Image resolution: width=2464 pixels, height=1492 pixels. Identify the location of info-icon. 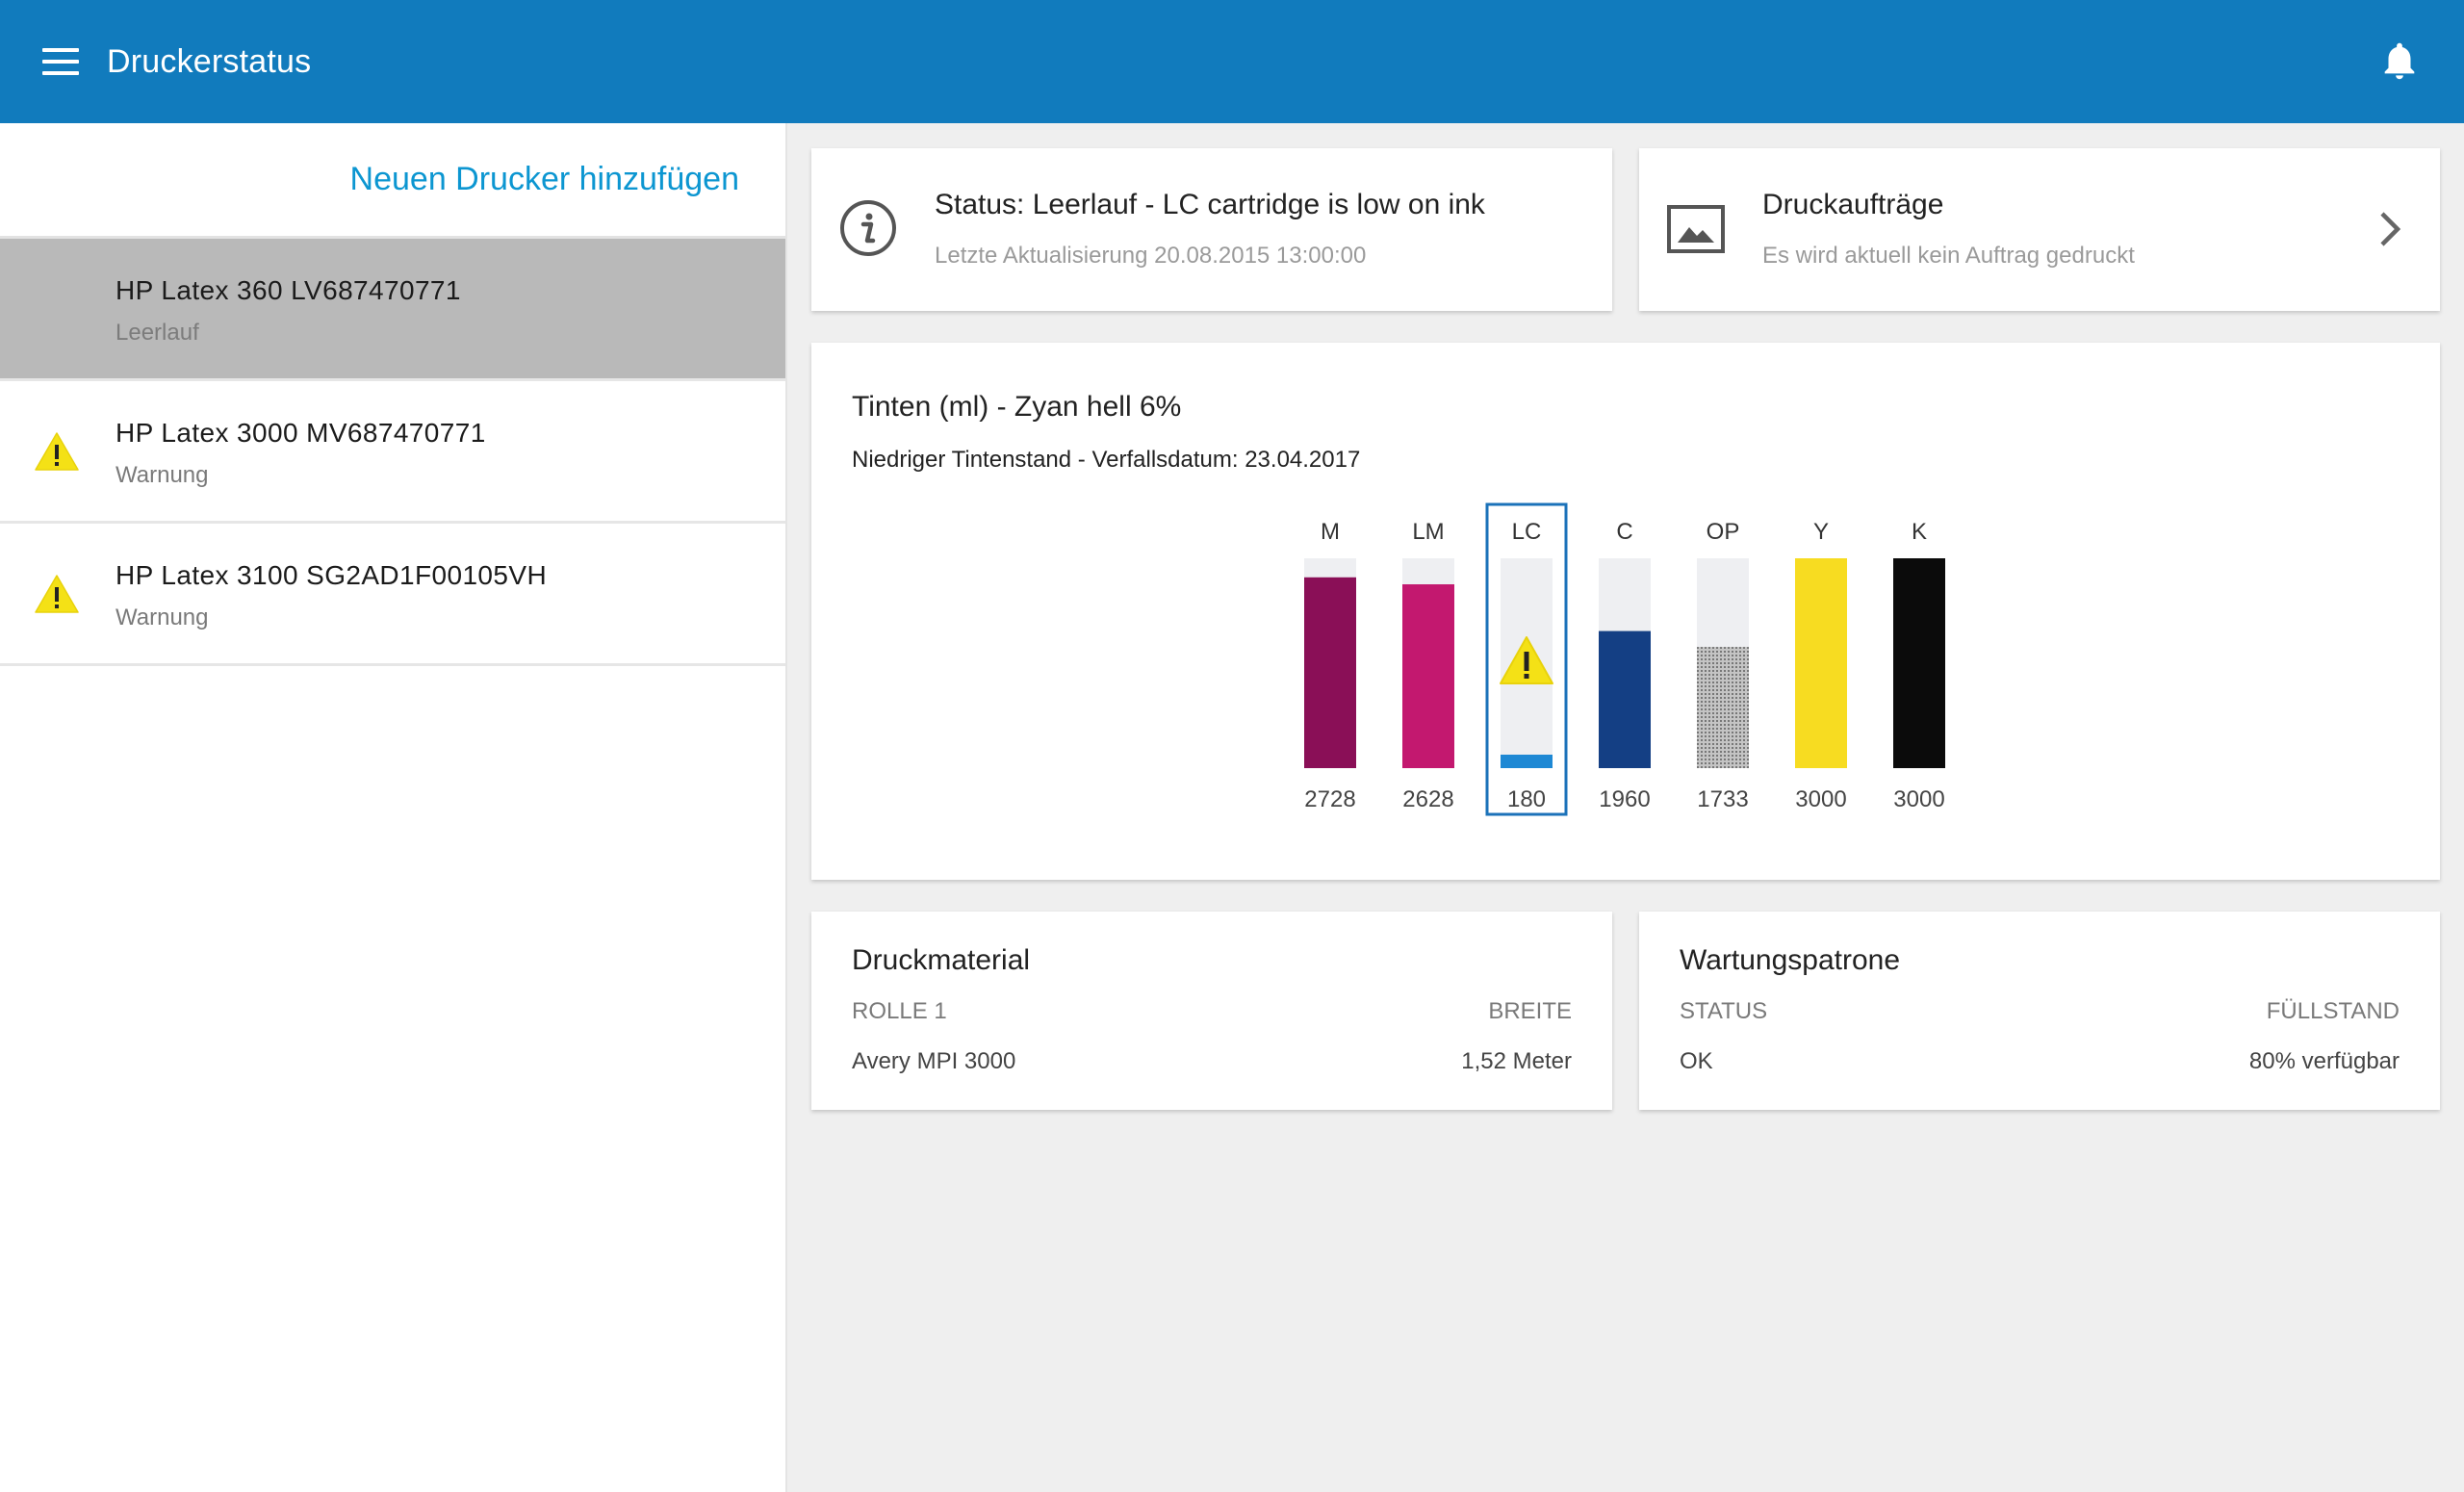
(868, 228).